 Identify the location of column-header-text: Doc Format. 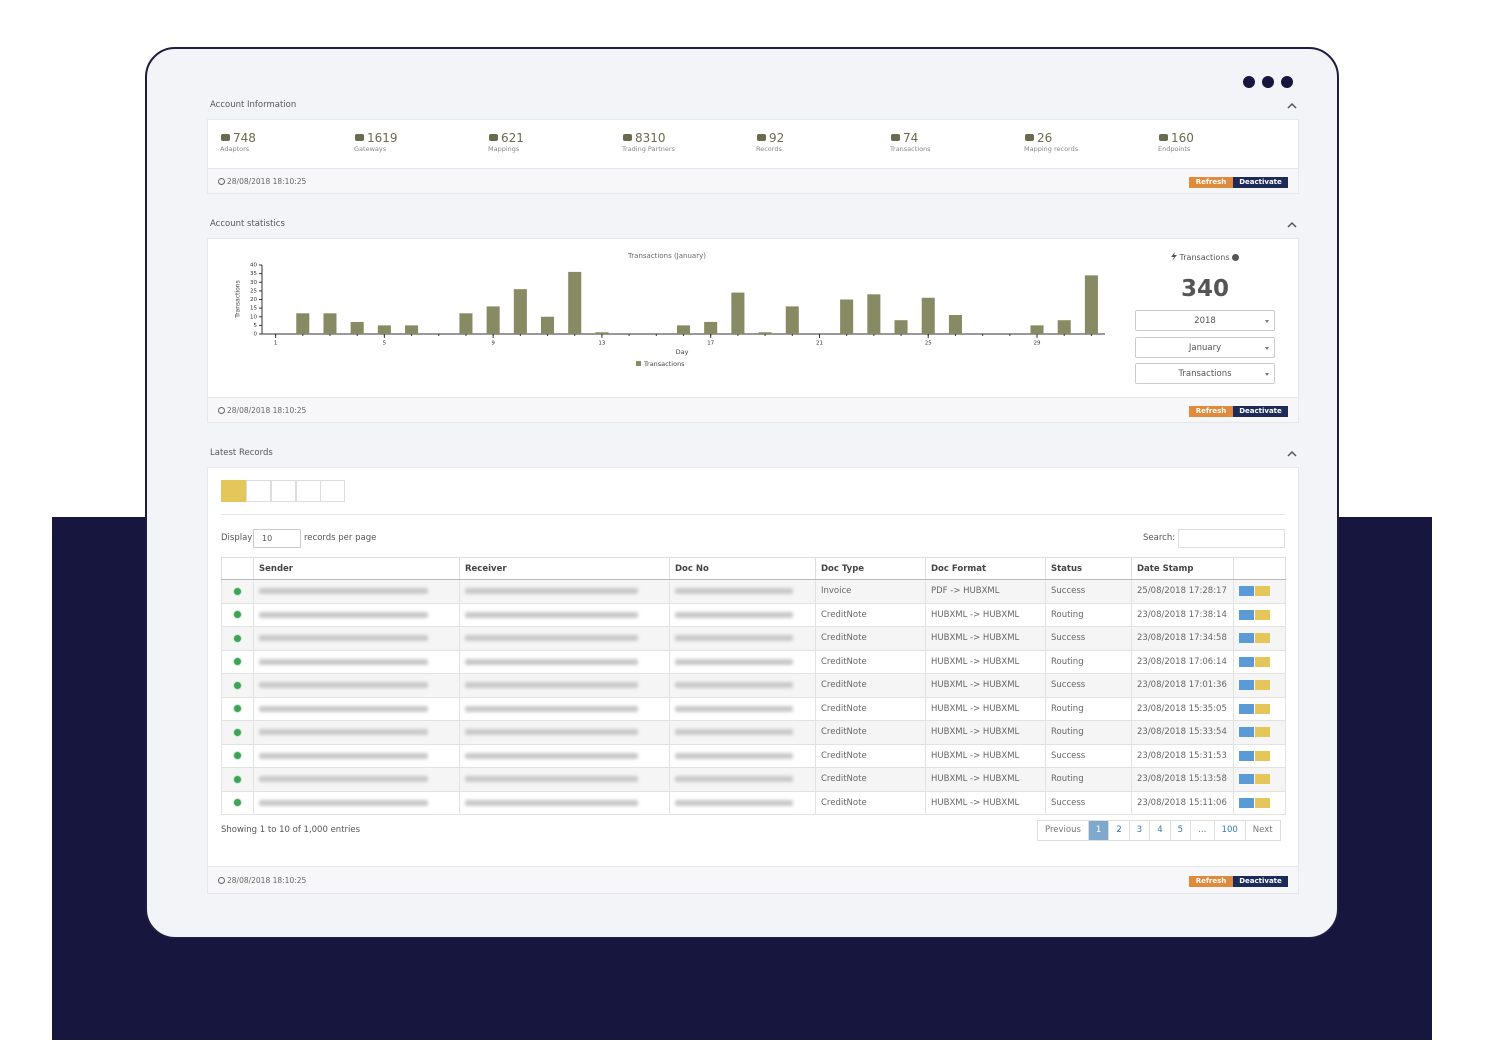
(959, 568).